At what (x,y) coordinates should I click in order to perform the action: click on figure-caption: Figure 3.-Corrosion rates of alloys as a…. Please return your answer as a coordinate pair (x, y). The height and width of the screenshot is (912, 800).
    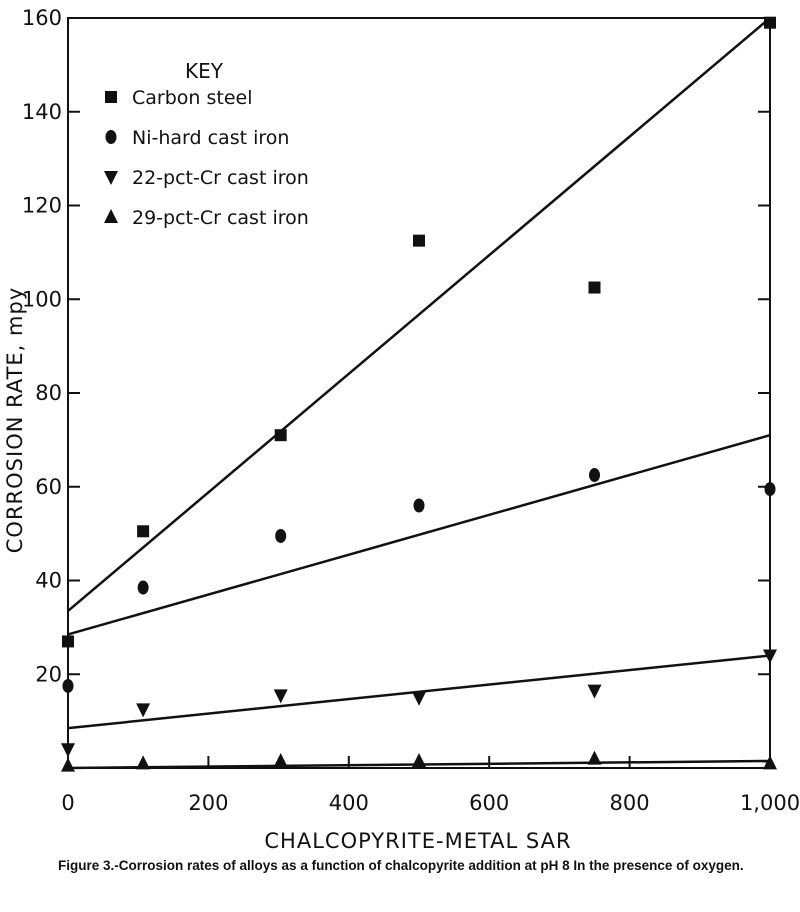
    Looking at the image, I should click on (401, 865).